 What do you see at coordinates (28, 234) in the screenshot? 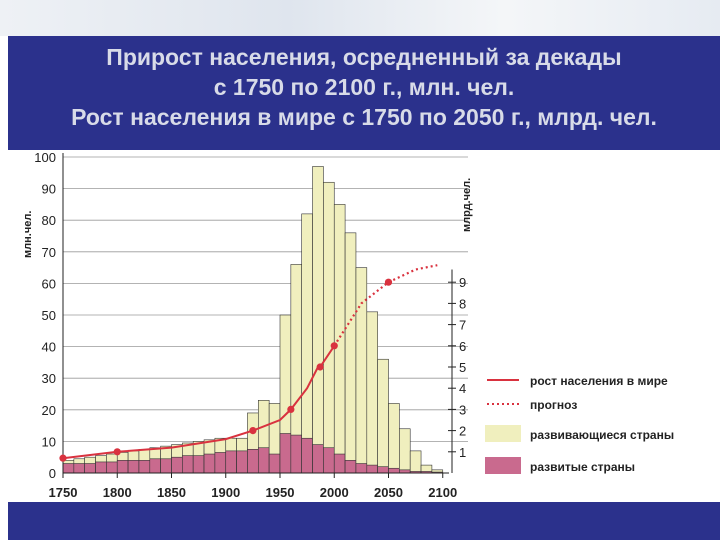
I see `y-left-axis-label: млн.чел.` at bounding box center [28, 234].